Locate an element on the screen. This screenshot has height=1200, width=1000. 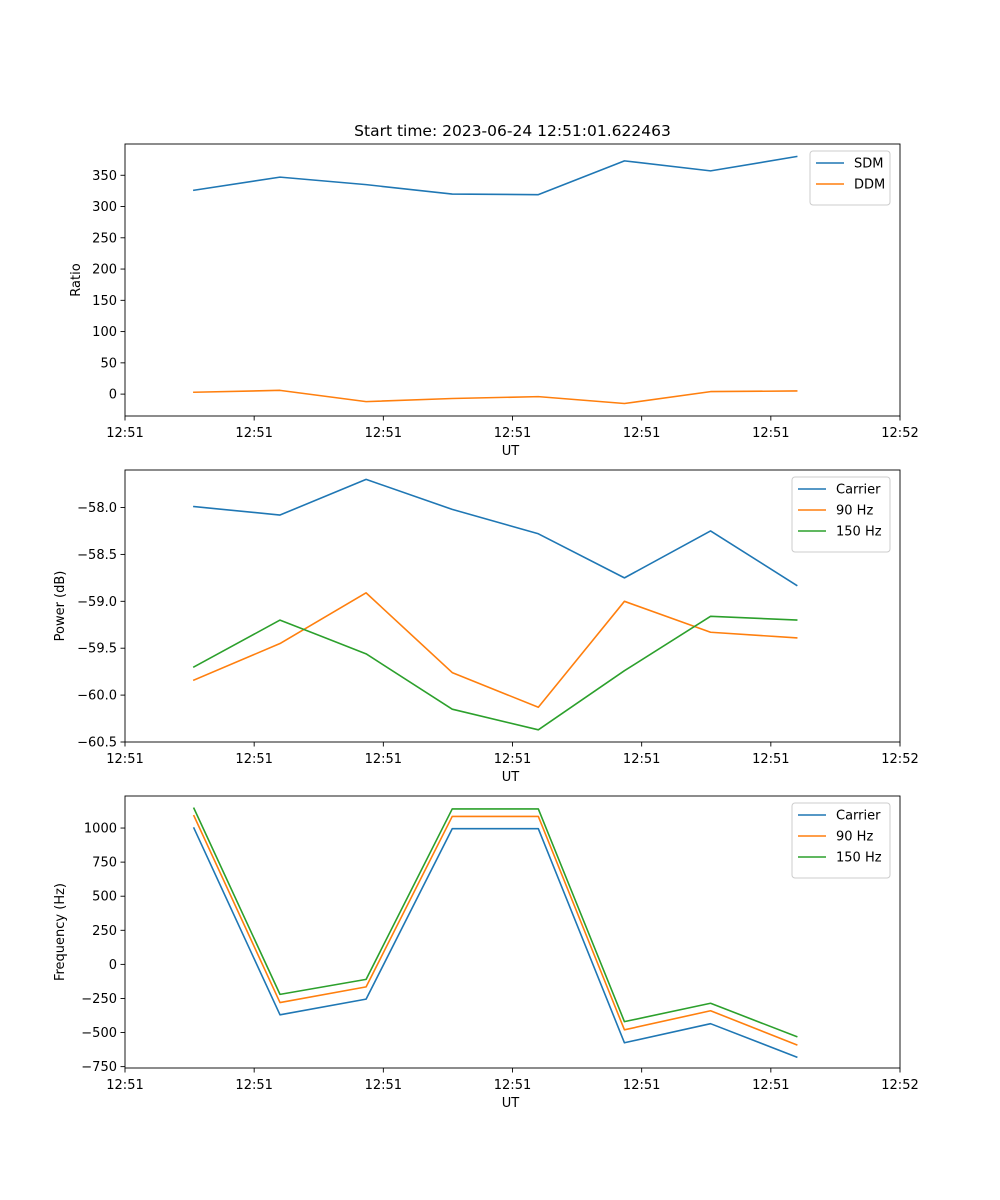
y-tick-label: 1000 is located at coordinates (100, 829).